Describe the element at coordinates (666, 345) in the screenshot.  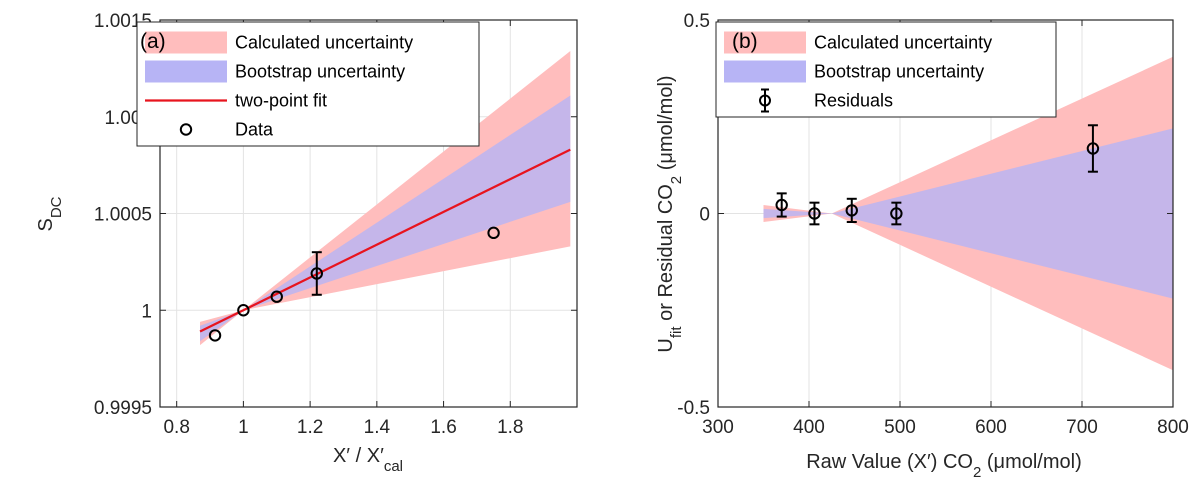
I see `y-axis-label-part: U` at that location.